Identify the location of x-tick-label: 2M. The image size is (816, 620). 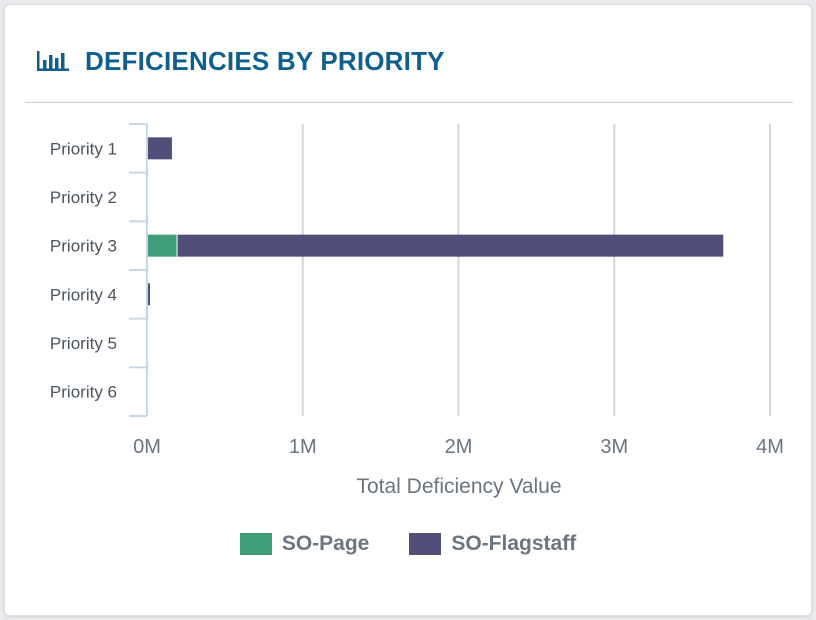
(459, 447).